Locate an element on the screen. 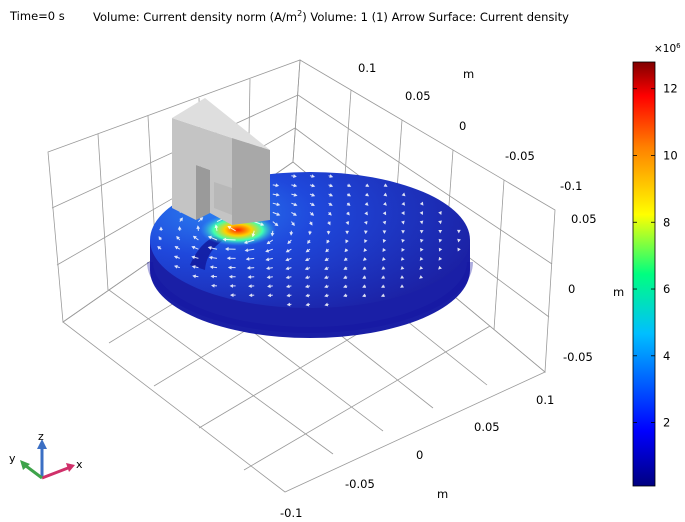 Image resolution: width=685 pixels, height=522 pixels. triad-z-arrow is located at coordinates (42, 444).